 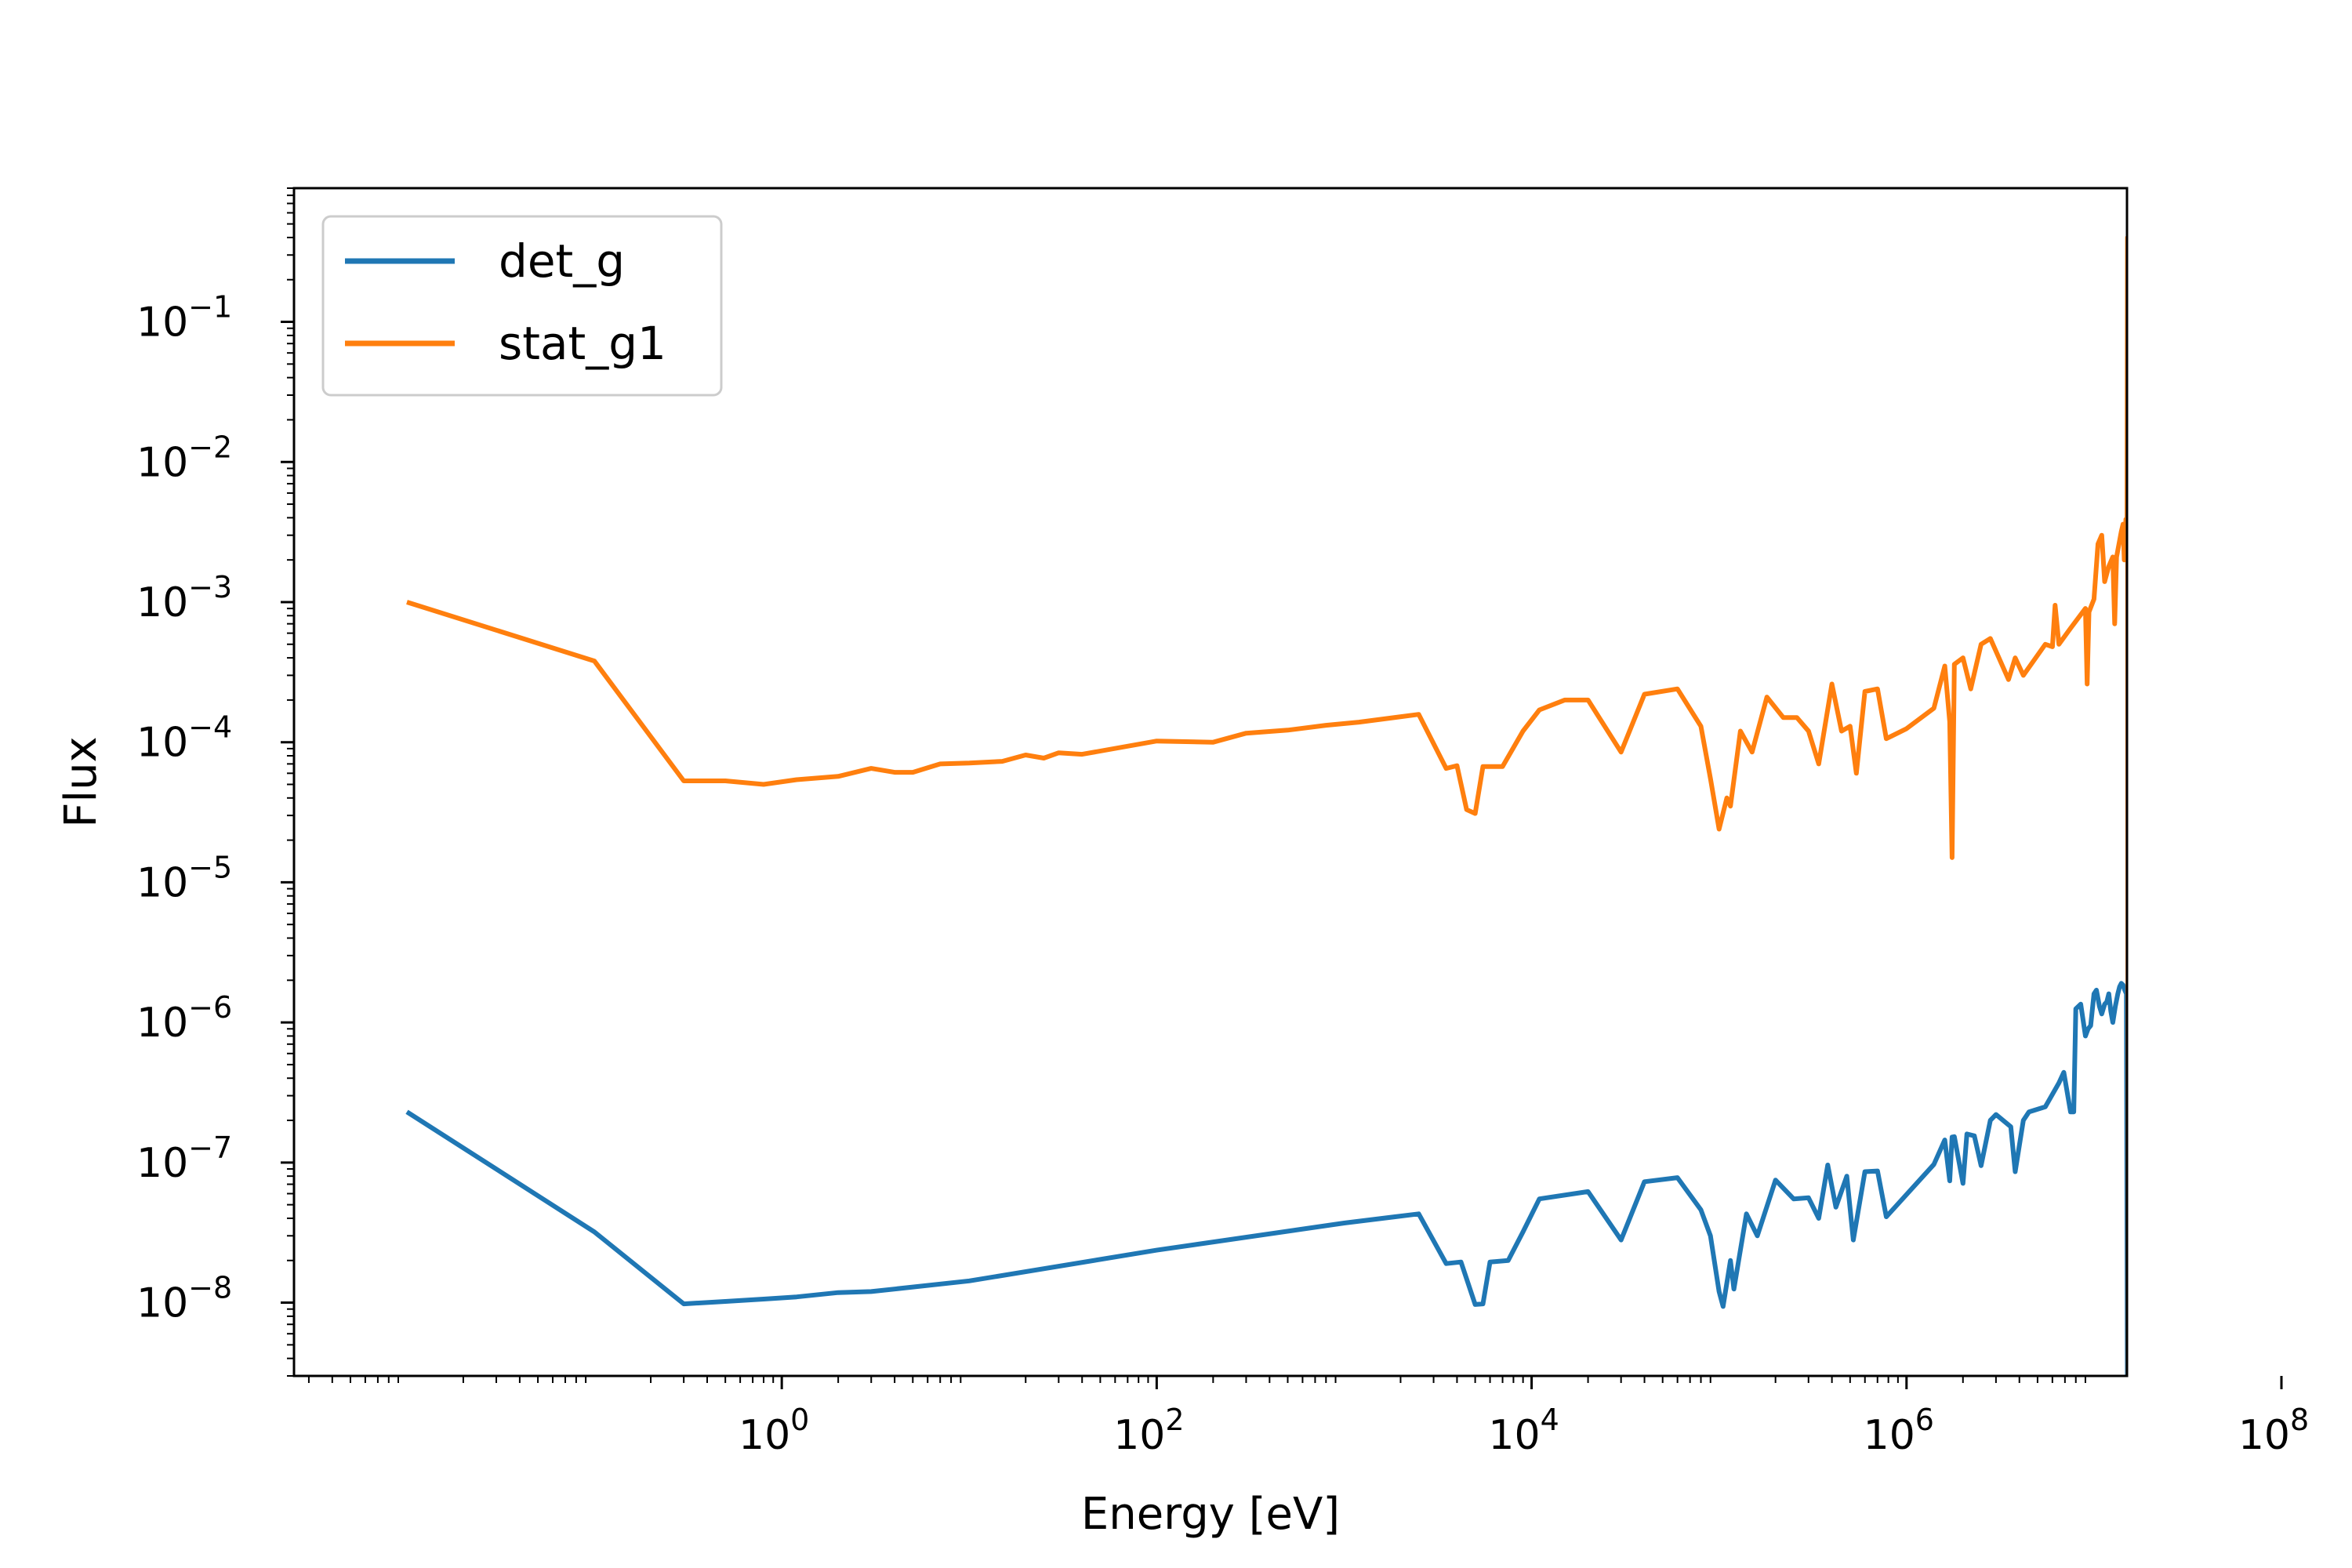 I want to click on legend: det_g stat_g1, so click(x=522, y=306).